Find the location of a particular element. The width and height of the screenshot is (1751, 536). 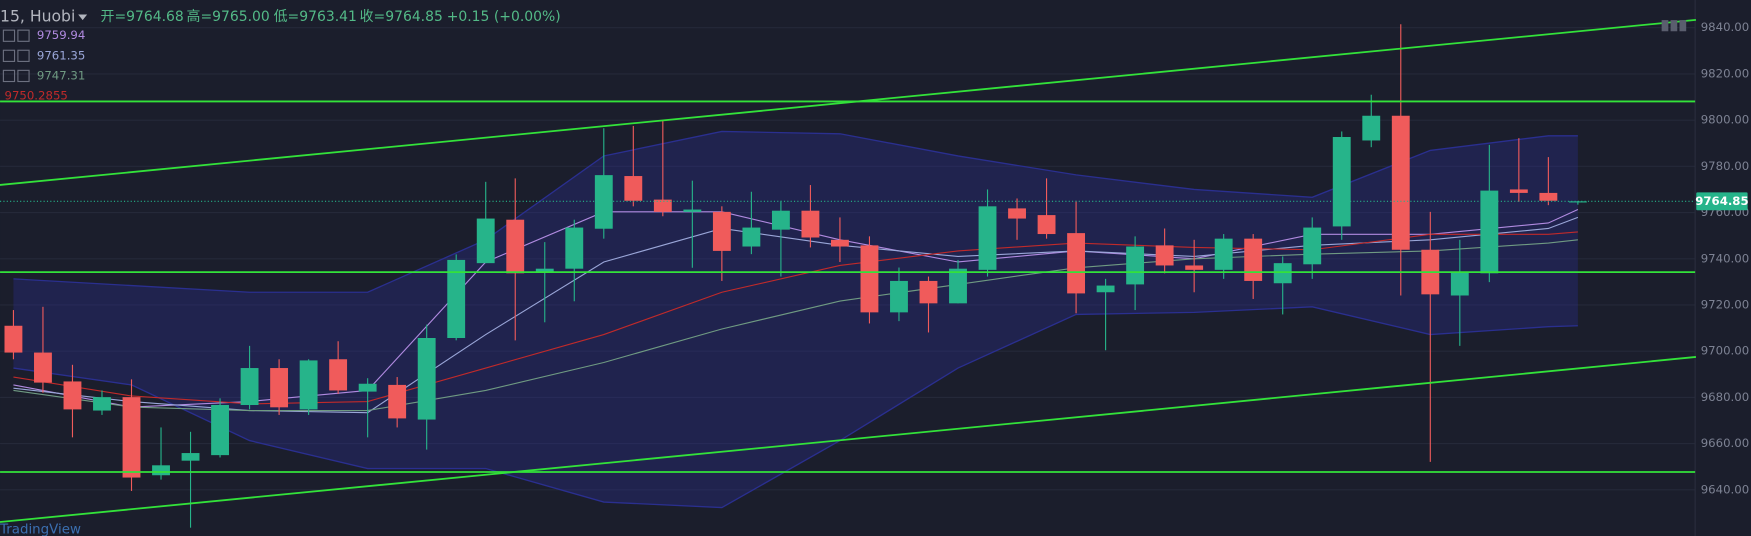

indicator-legend: 9759.94 is located at coordinates (61, 35).